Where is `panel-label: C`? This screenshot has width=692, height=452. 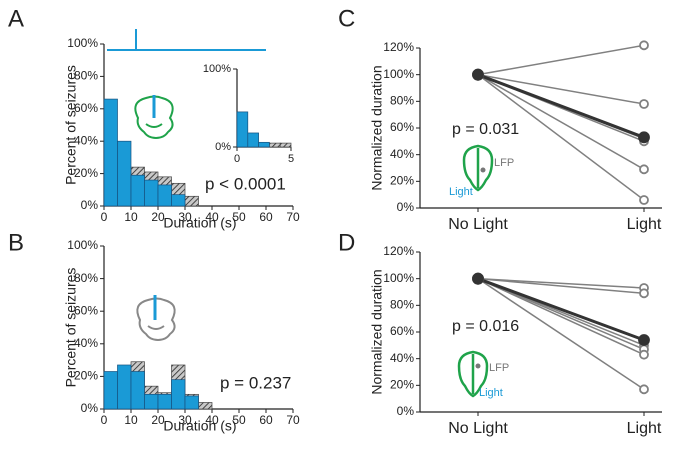 panel-label: C is located at coordinates (346, 18).